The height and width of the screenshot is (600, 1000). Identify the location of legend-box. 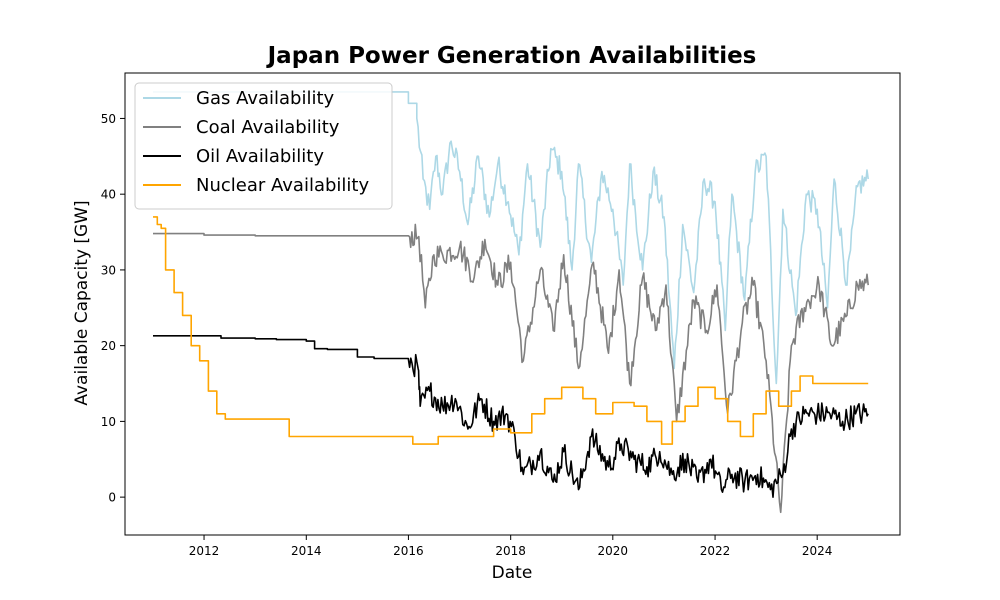
(263, 146).